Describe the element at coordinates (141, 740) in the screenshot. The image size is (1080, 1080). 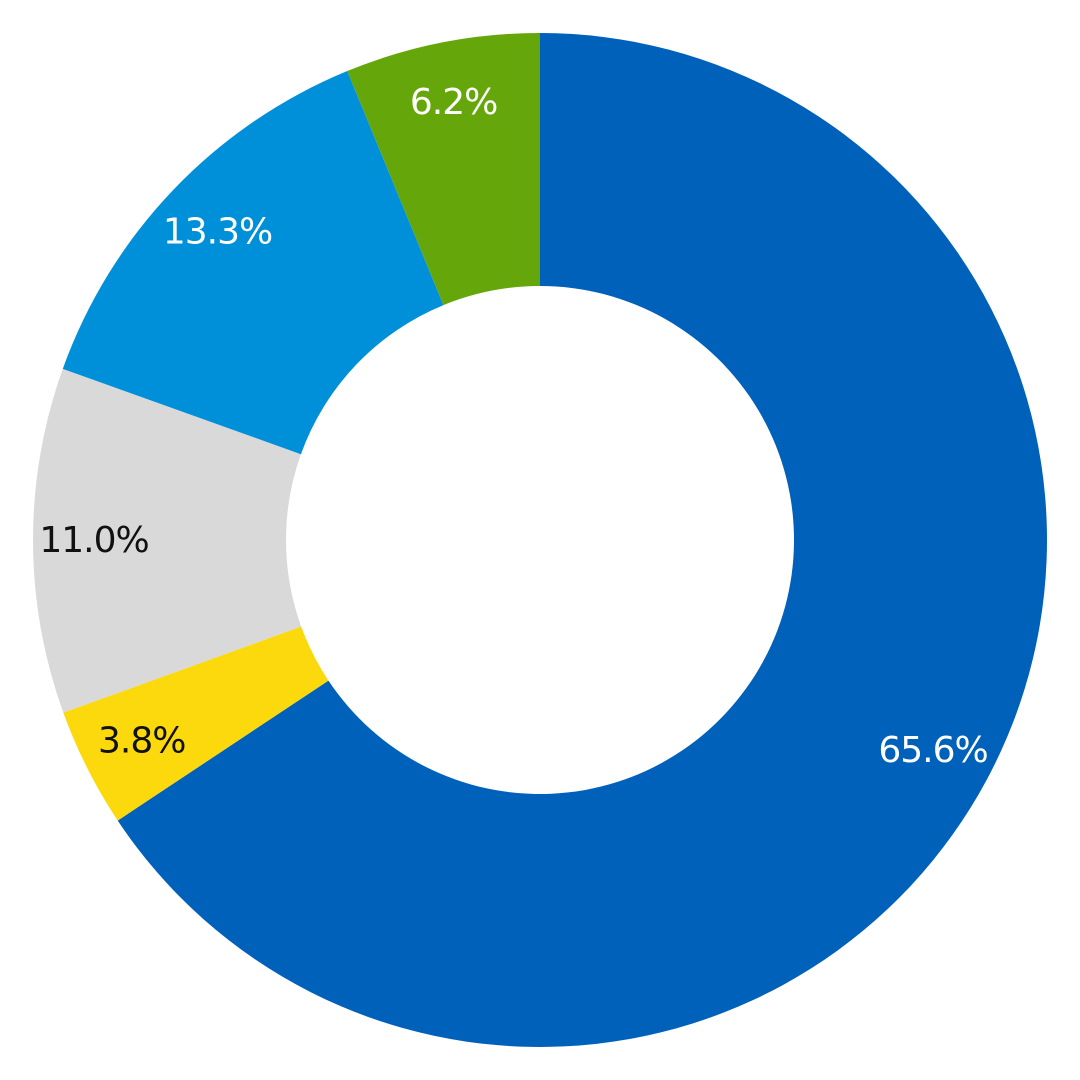
I see `slice-label-1: 3.8%` at that location.